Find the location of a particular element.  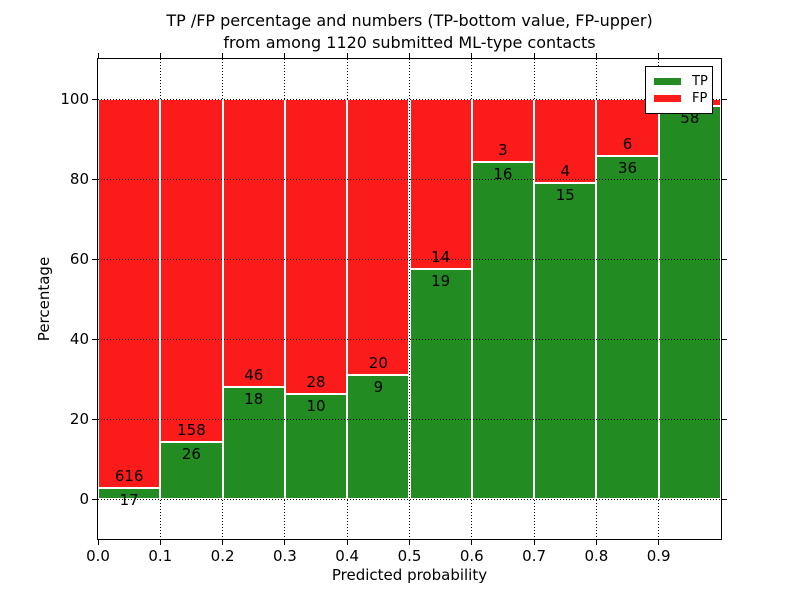

y-tick-label: 0 is located at coordinates (84, 499).